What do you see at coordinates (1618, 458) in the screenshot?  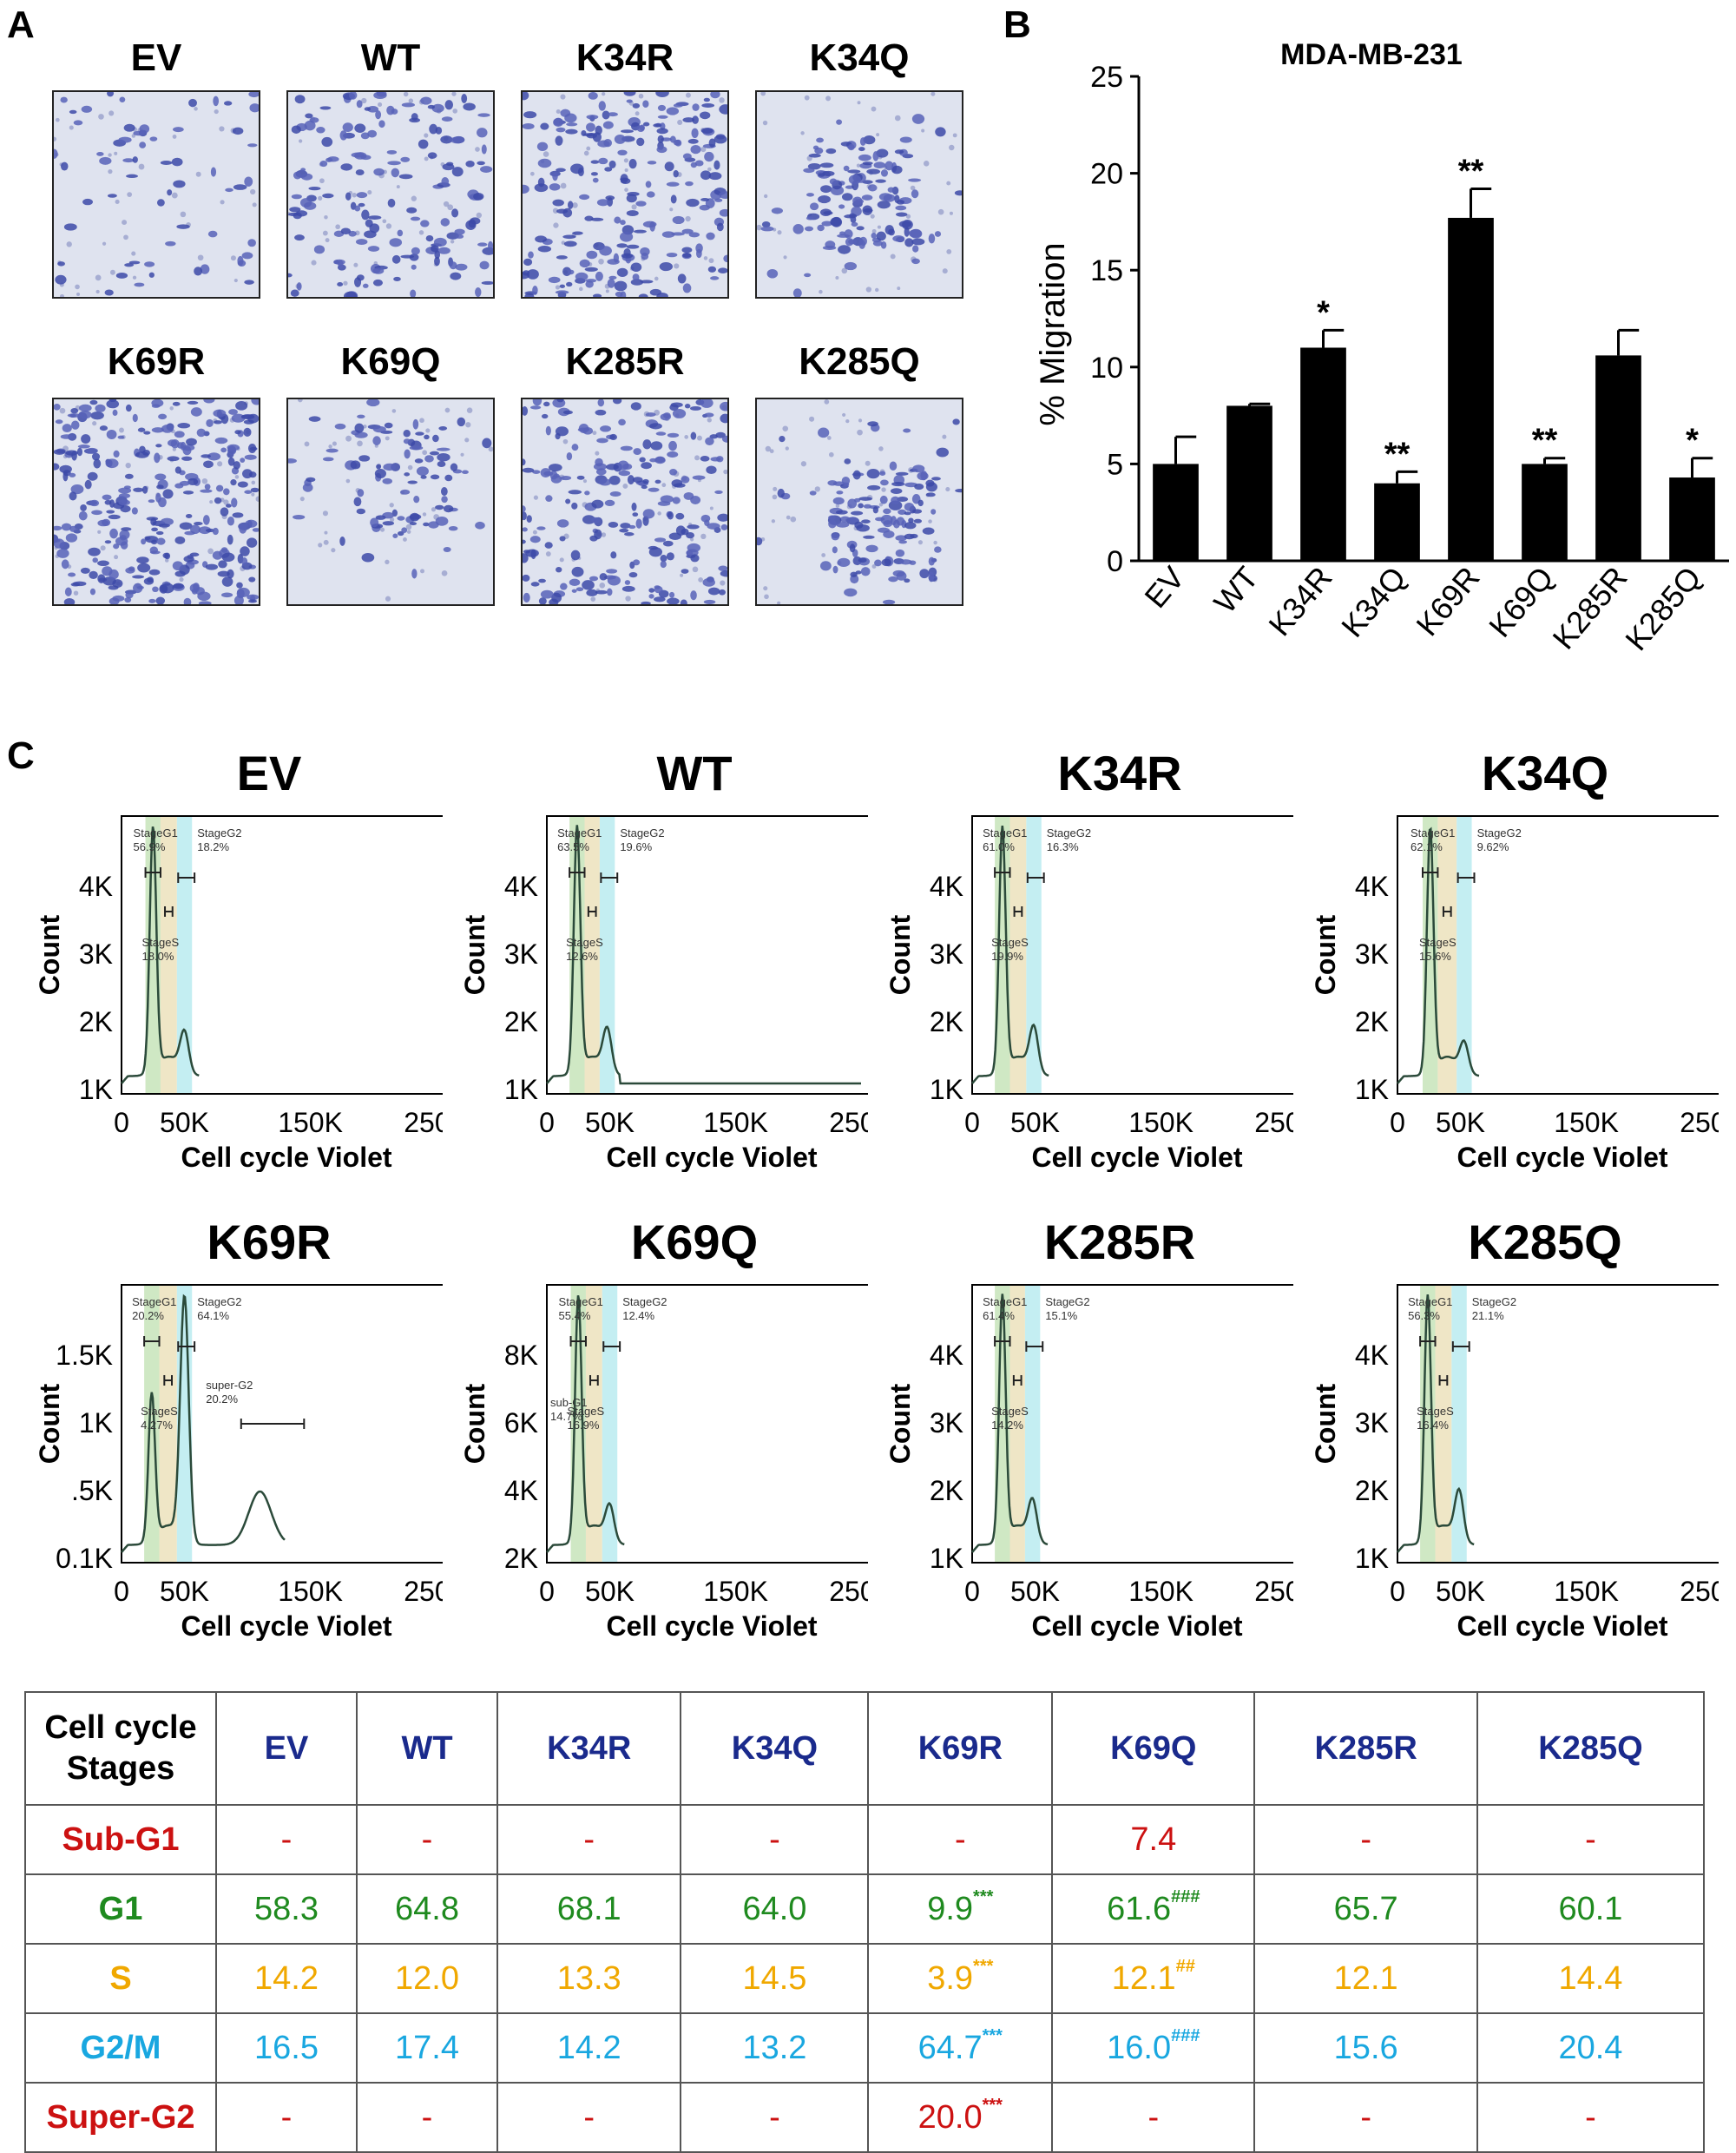 I see `bar-k285r` at bounding box center [1618, 458].